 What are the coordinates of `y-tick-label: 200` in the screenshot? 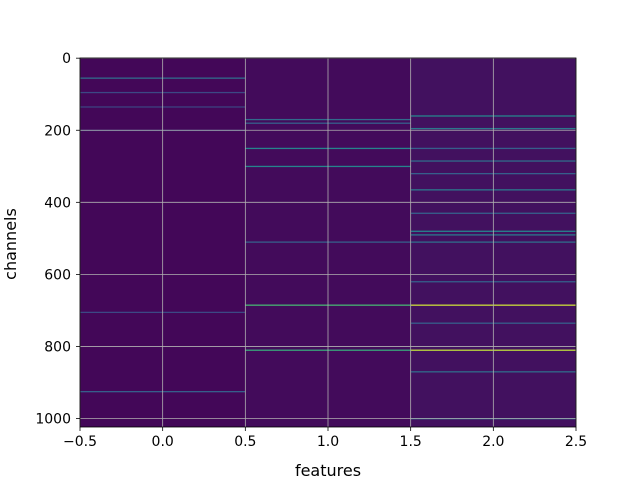 It's located at (57, 131).